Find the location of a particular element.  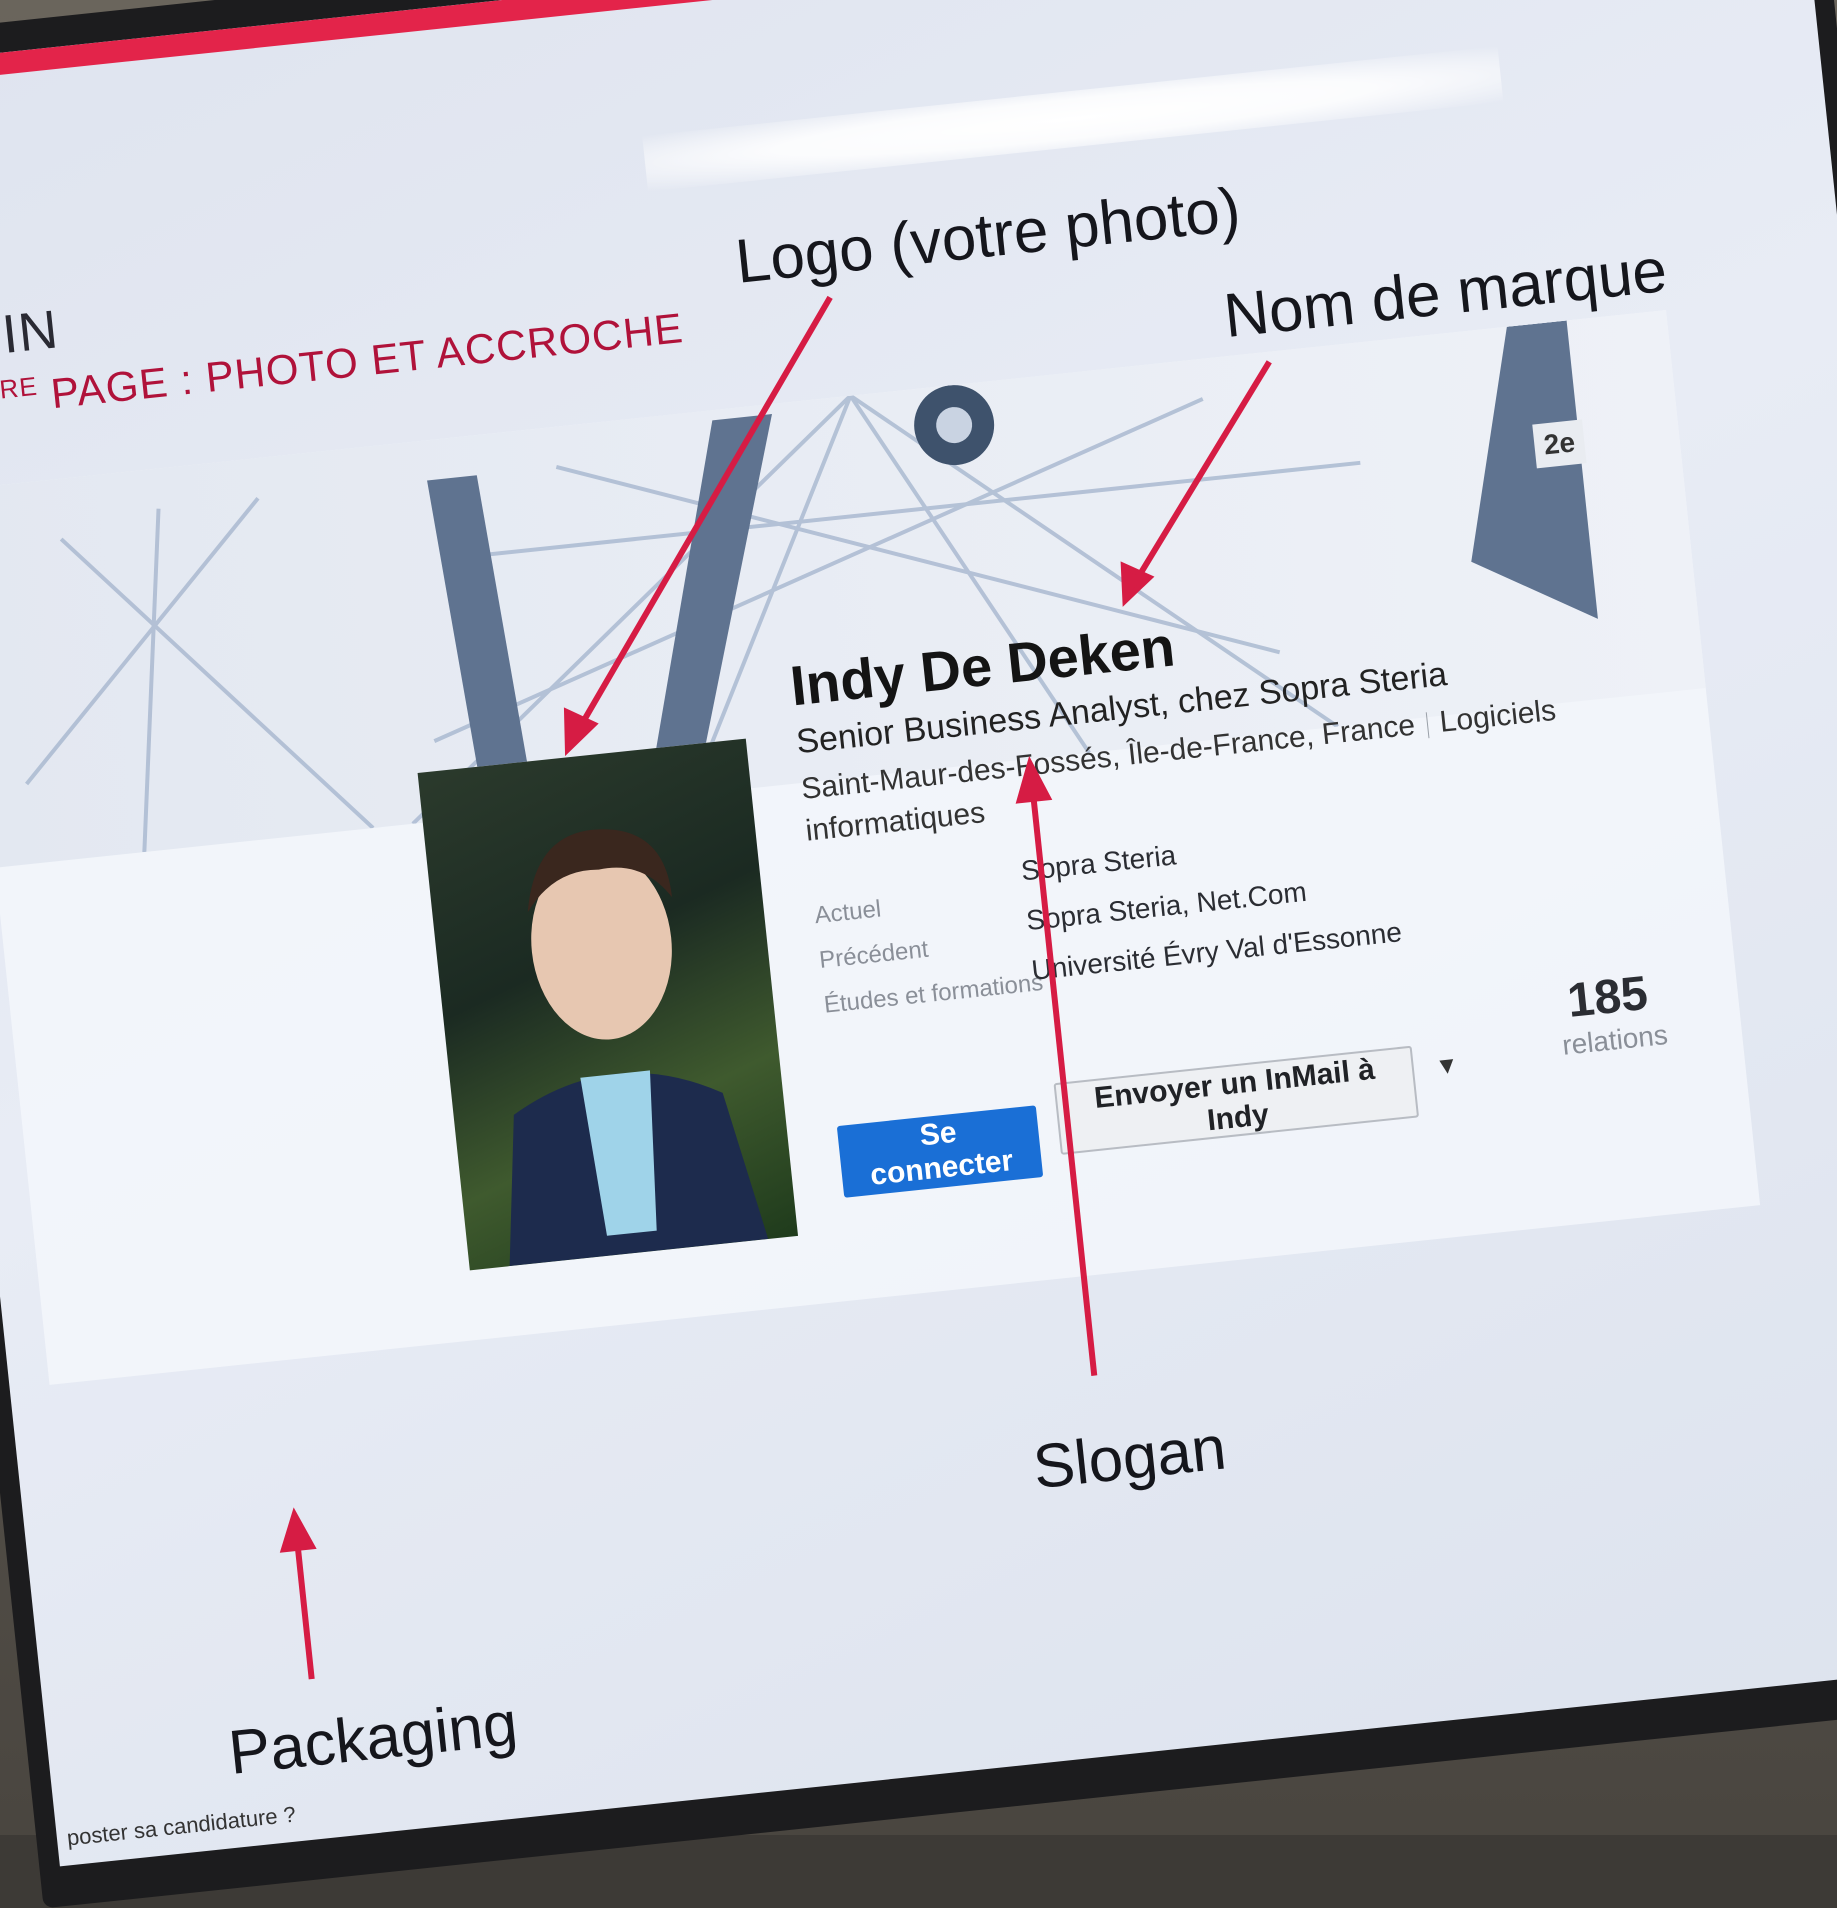

profile-photo is located at coordinates (608, 1004).